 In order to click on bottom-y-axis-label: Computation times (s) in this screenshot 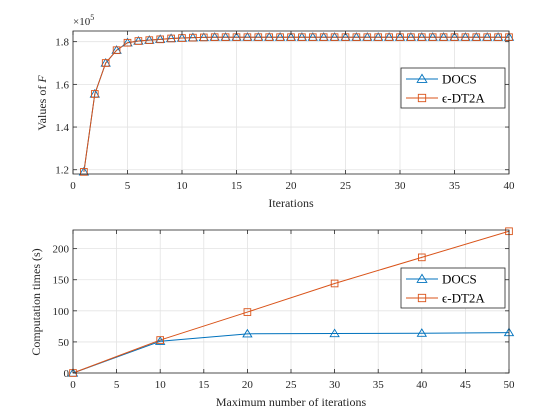, I will do `click(36, 301)`.